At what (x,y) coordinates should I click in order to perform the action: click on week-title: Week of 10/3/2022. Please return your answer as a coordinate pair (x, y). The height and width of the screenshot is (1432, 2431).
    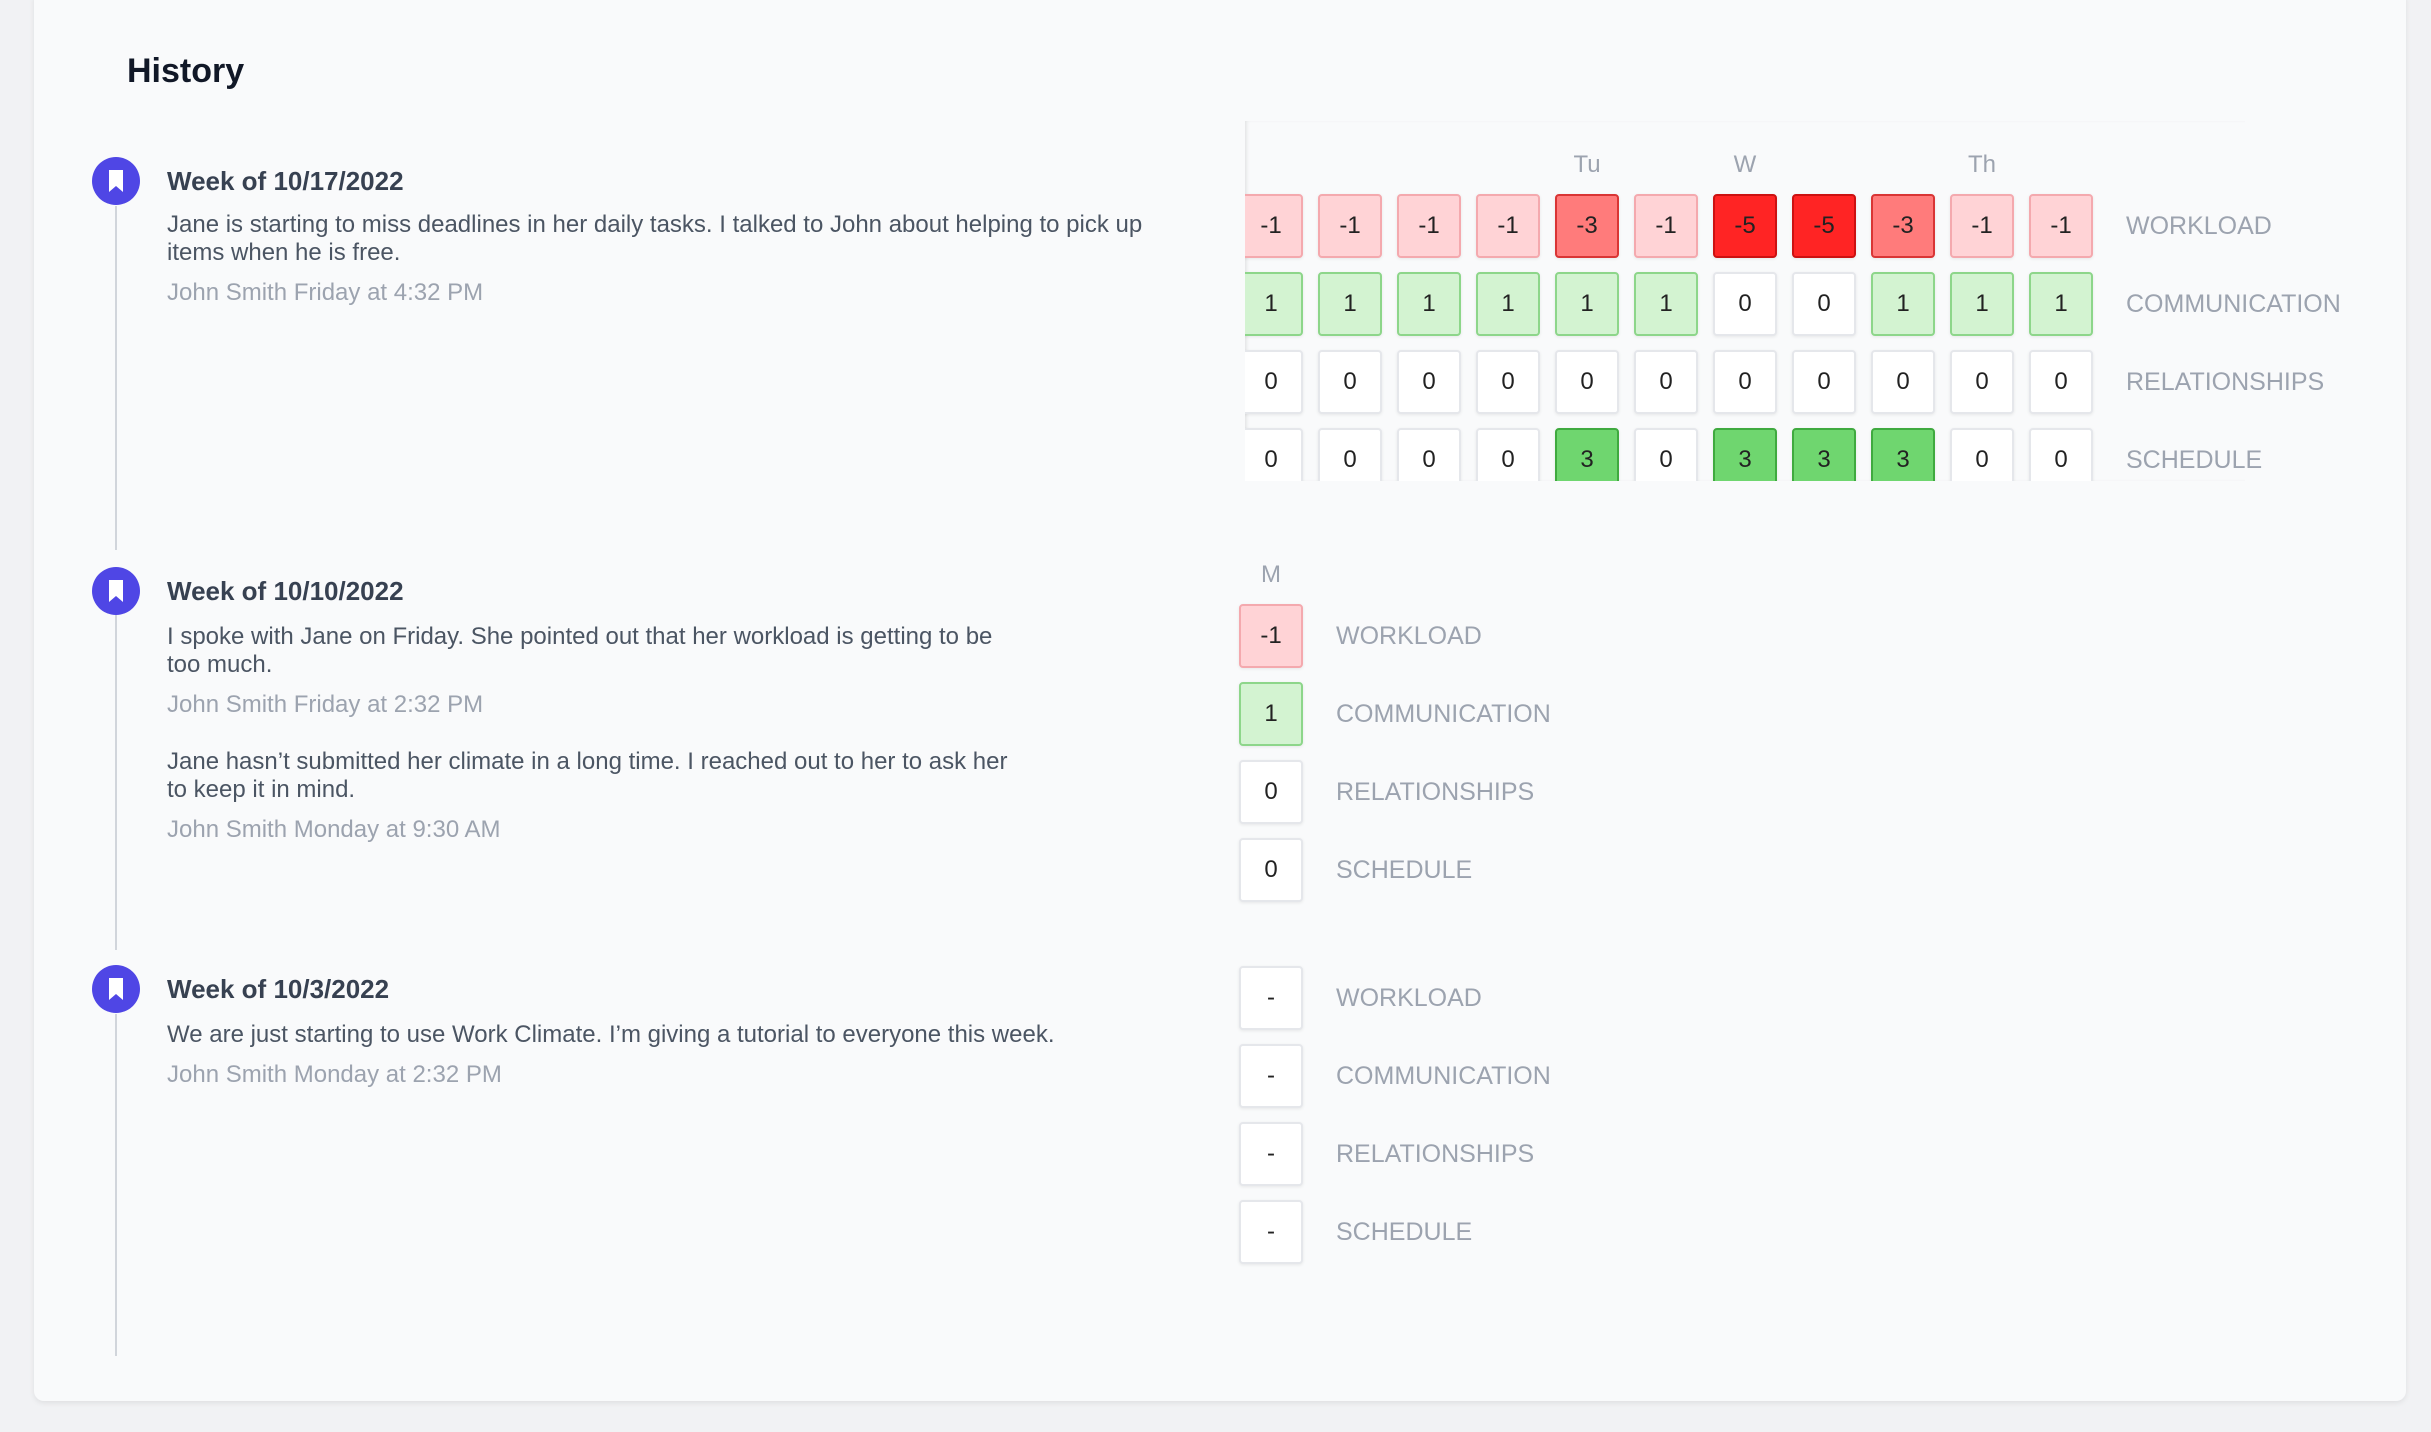
    Looking at the image, I should click on (278, 989).